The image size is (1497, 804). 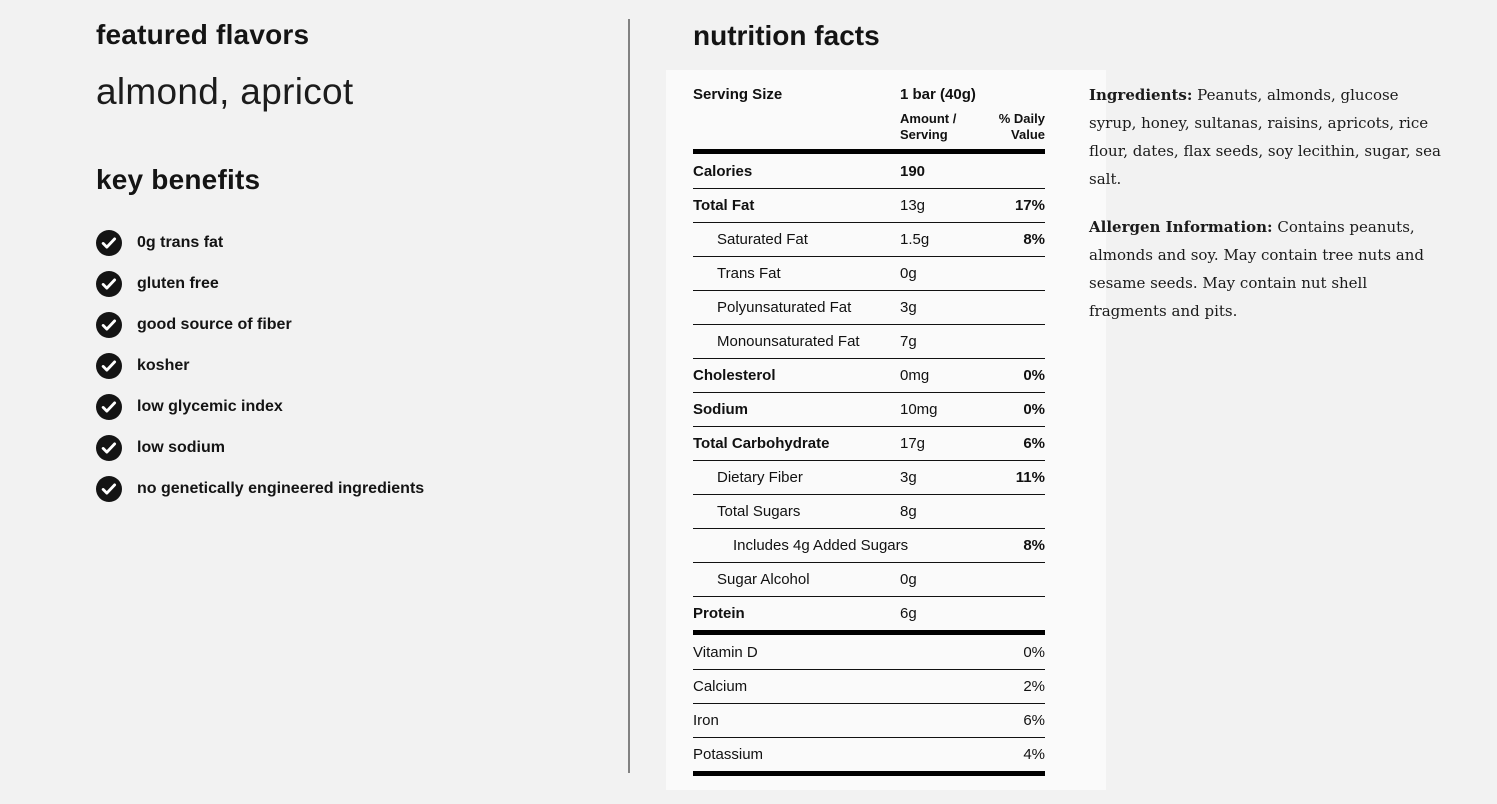 What do you see at coordinates (869, 205) in the screenshot?
I see `nutrition-row: Total Fat 13g 17%` at bounding box center [869, 205].